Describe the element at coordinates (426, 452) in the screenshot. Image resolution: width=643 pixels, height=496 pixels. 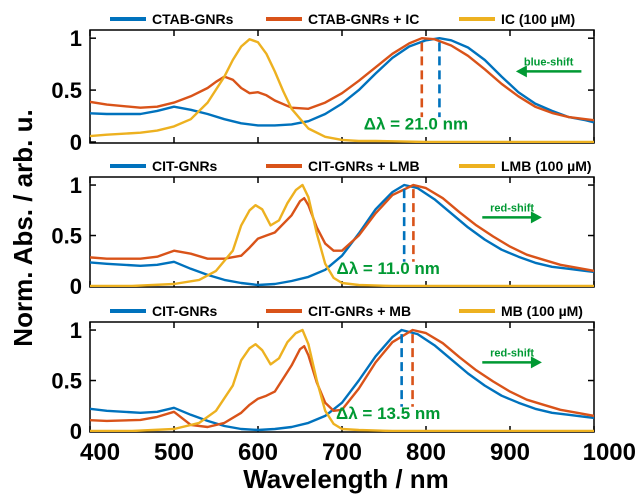
I see `x-tick-label: 800` at that location.